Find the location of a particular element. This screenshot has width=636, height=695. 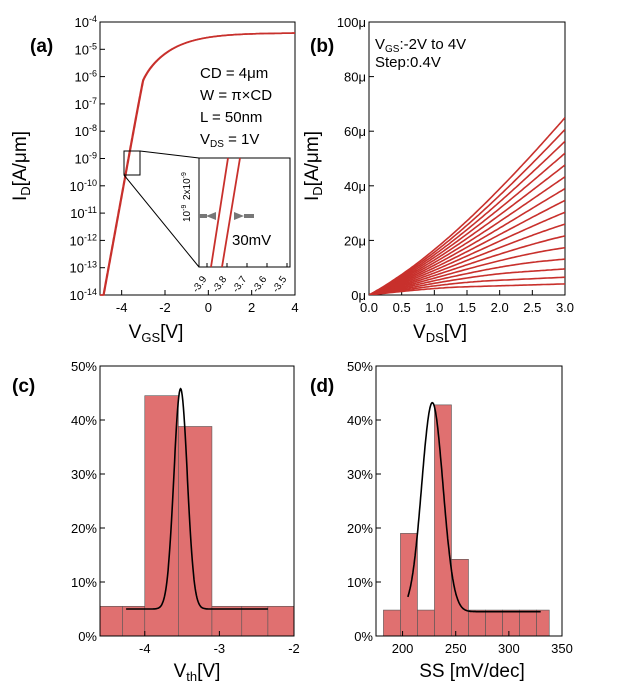

panel-a-annotations: CD = 4μm W = π×CD L = 50nm VDS = 1V is located at coordinates (236, 107).